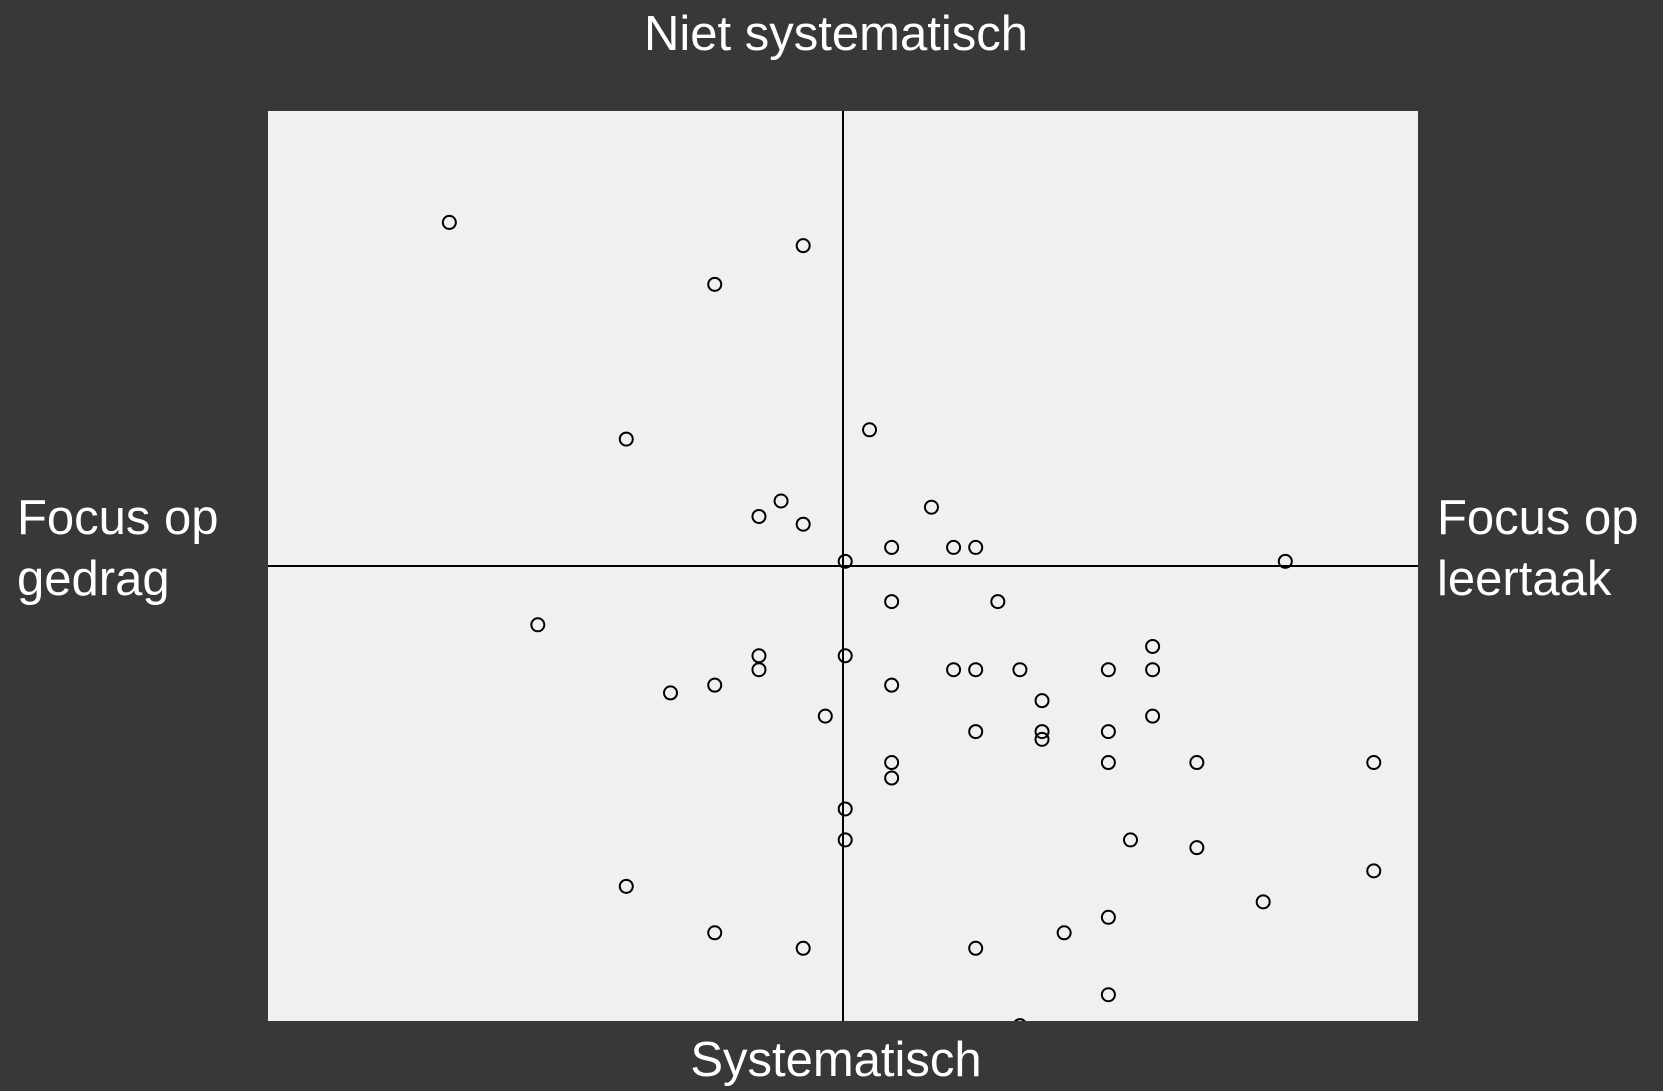 The image size is (1663, 1091). Describe the element at coordinates (93, 579) in the screenshot. I see `left-label: gedrag` at that location.